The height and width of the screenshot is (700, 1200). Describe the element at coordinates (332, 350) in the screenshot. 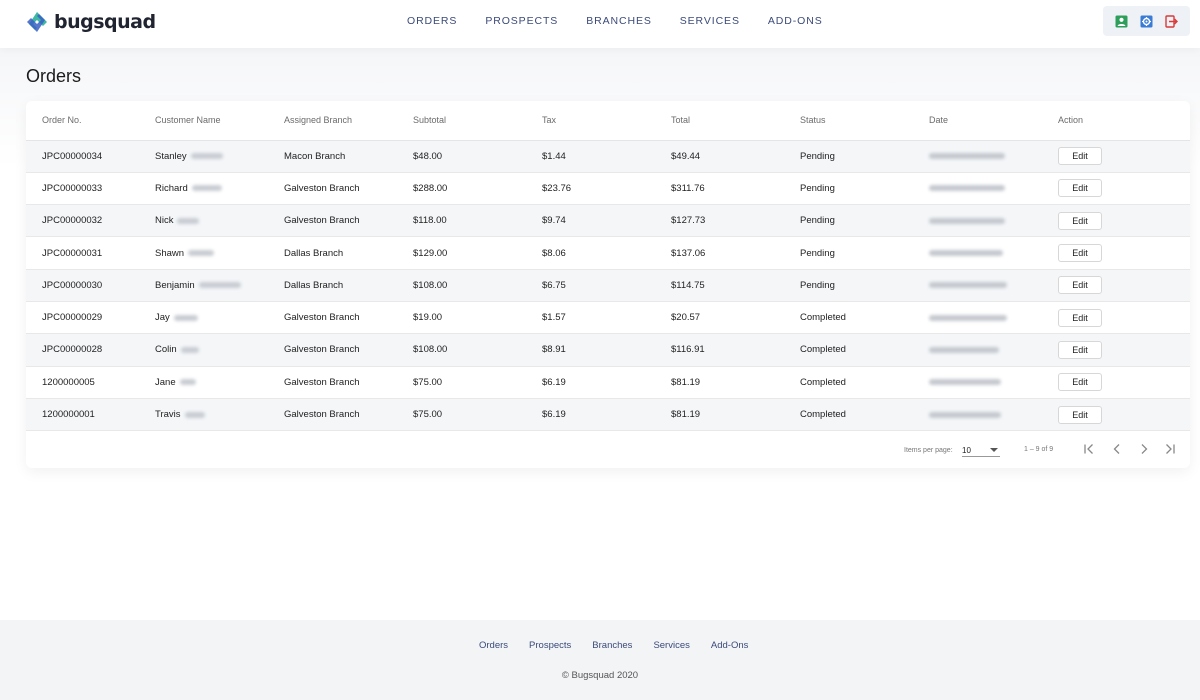

I see `cell-branch: Galveston Branch` at that location.